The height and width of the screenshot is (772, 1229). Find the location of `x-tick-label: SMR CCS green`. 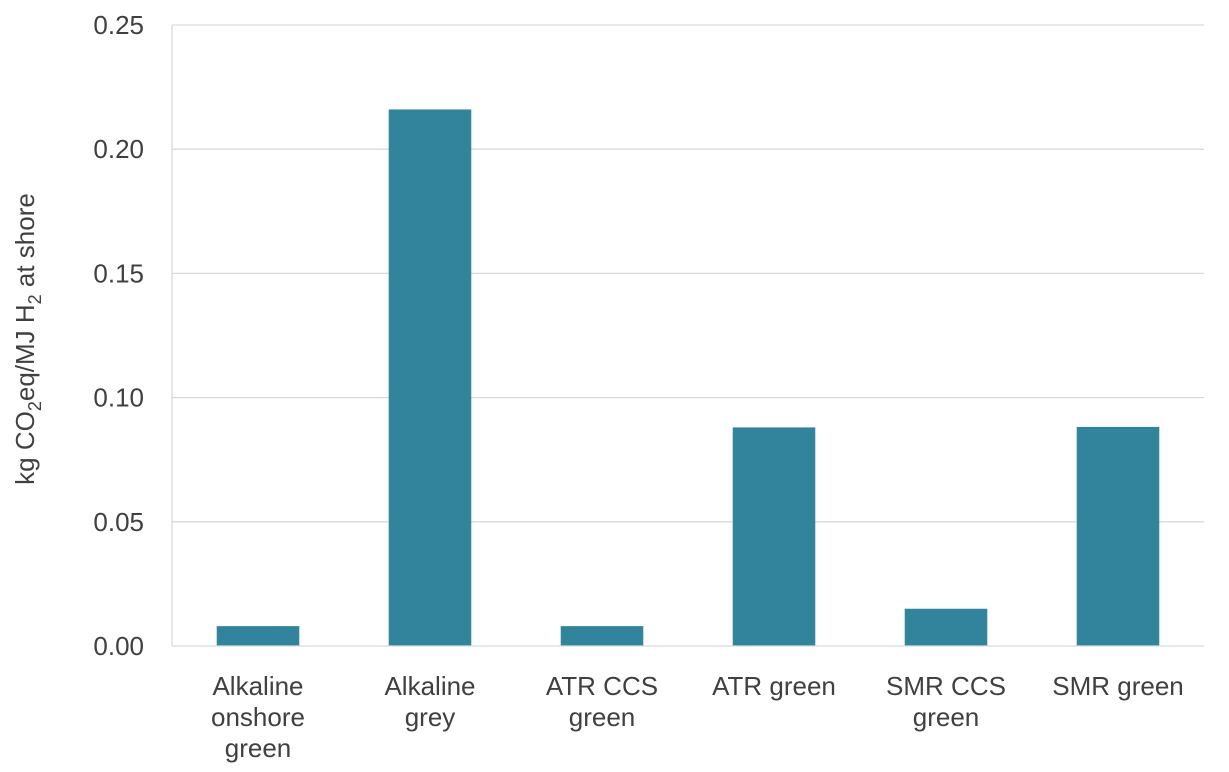

x-tick-label: SMR CCS green is located at coordinates (946, 701).